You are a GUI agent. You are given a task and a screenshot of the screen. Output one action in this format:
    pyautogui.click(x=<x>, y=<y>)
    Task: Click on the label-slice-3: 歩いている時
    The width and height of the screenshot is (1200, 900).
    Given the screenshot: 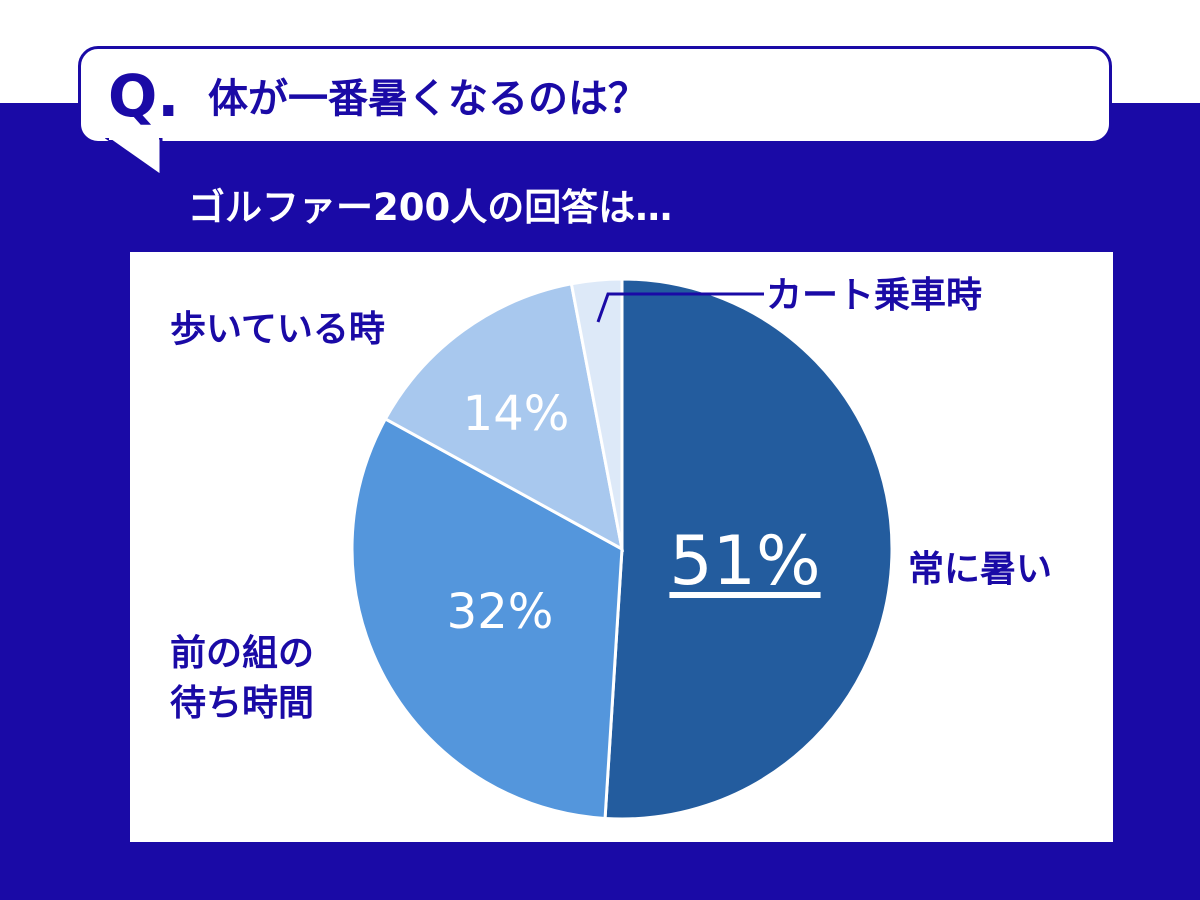 What is the action you would take?
    pyautogui.click(x=277, y=329)
    